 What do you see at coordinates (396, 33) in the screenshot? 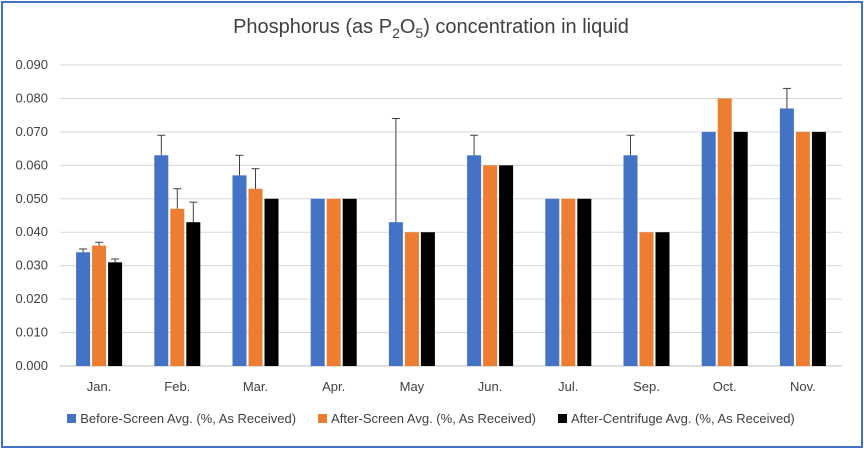
I see `title-subscript-2: 2` at bounding box center [396, 33].